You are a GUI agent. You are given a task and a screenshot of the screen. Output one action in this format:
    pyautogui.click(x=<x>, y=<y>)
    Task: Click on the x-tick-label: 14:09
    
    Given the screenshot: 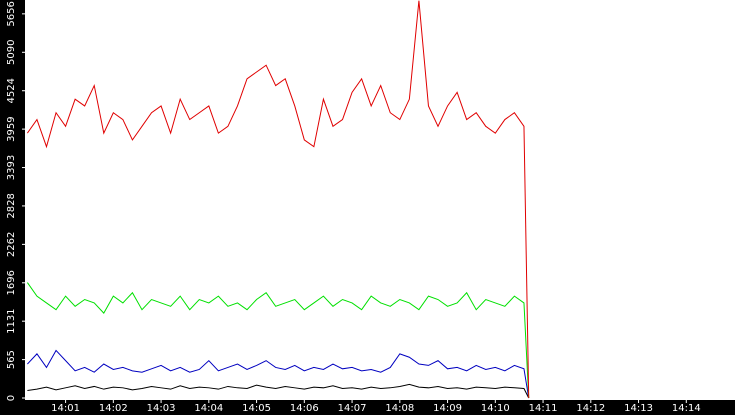 What is the action you would take?
    pyautogui.click(x=447, y=408)
    